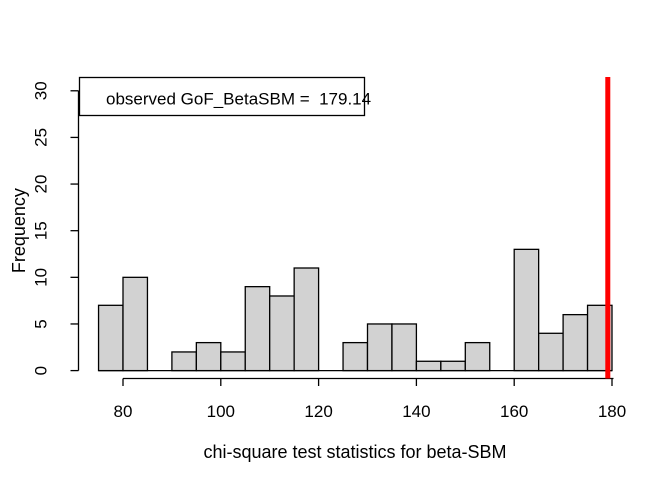 Image resolution: width=672 pixels, height=480 pixels. Describe the element at coordinates (56, 228) in the screenshot. I see `y-axis: 0 5 10 15 20 25 30` at that location.